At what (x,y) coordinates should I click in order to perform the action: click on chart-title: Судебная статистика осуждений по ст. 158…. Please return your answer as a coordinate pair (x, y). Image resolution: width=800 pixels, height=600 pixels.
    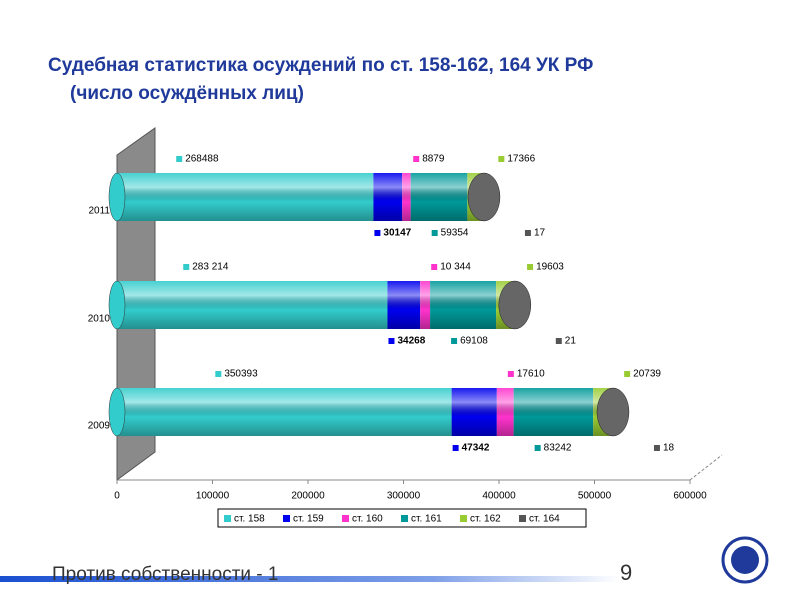
    Looking at the image, I should click on (321, 65).